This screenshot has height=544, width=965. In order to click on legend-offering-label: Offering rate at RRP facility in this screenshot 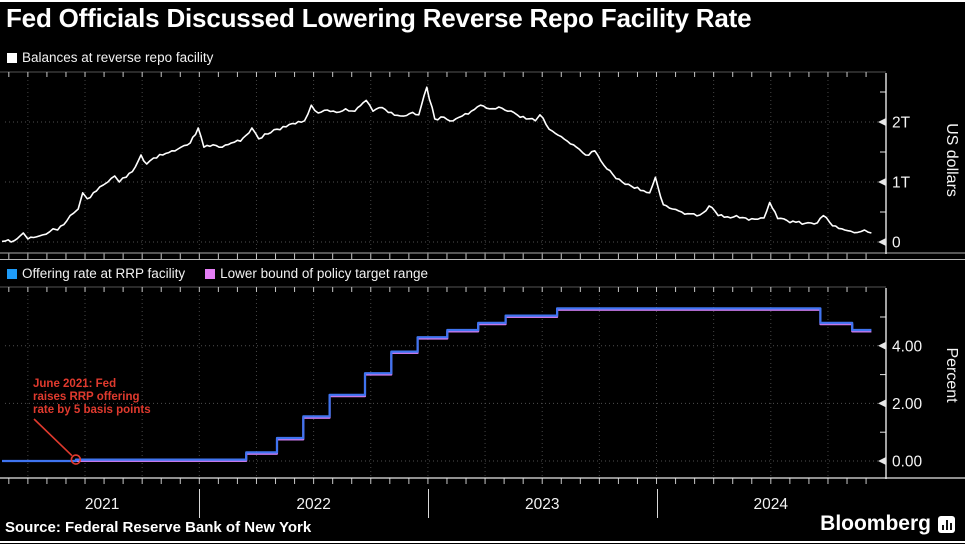, I will do `click(104, 273)`.